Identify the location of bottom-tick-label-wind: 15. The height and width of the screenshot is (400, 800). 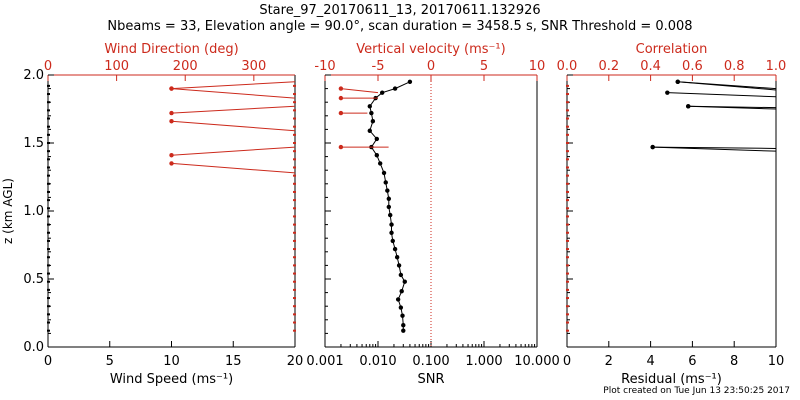
(233, 361).